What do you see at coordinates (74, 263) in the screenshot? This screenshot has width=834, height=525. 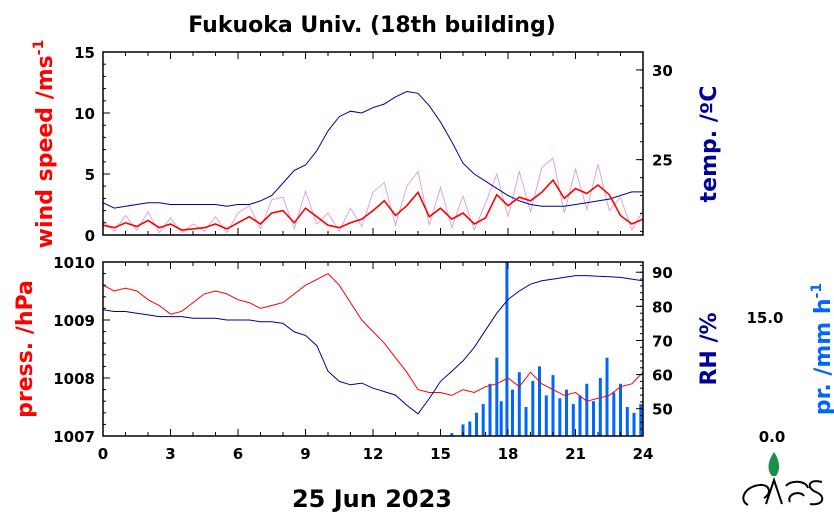 I see `y-tick-label: 1010` at bounding box center [74, 263].